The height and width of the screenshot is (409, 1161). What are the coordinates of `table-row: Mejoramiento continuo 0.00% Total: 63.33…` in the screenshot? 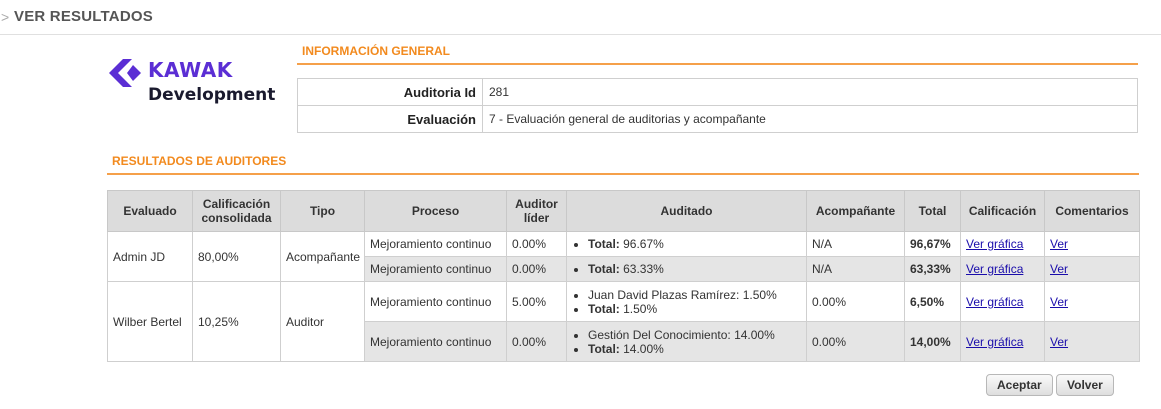 It's located at (624, 269).